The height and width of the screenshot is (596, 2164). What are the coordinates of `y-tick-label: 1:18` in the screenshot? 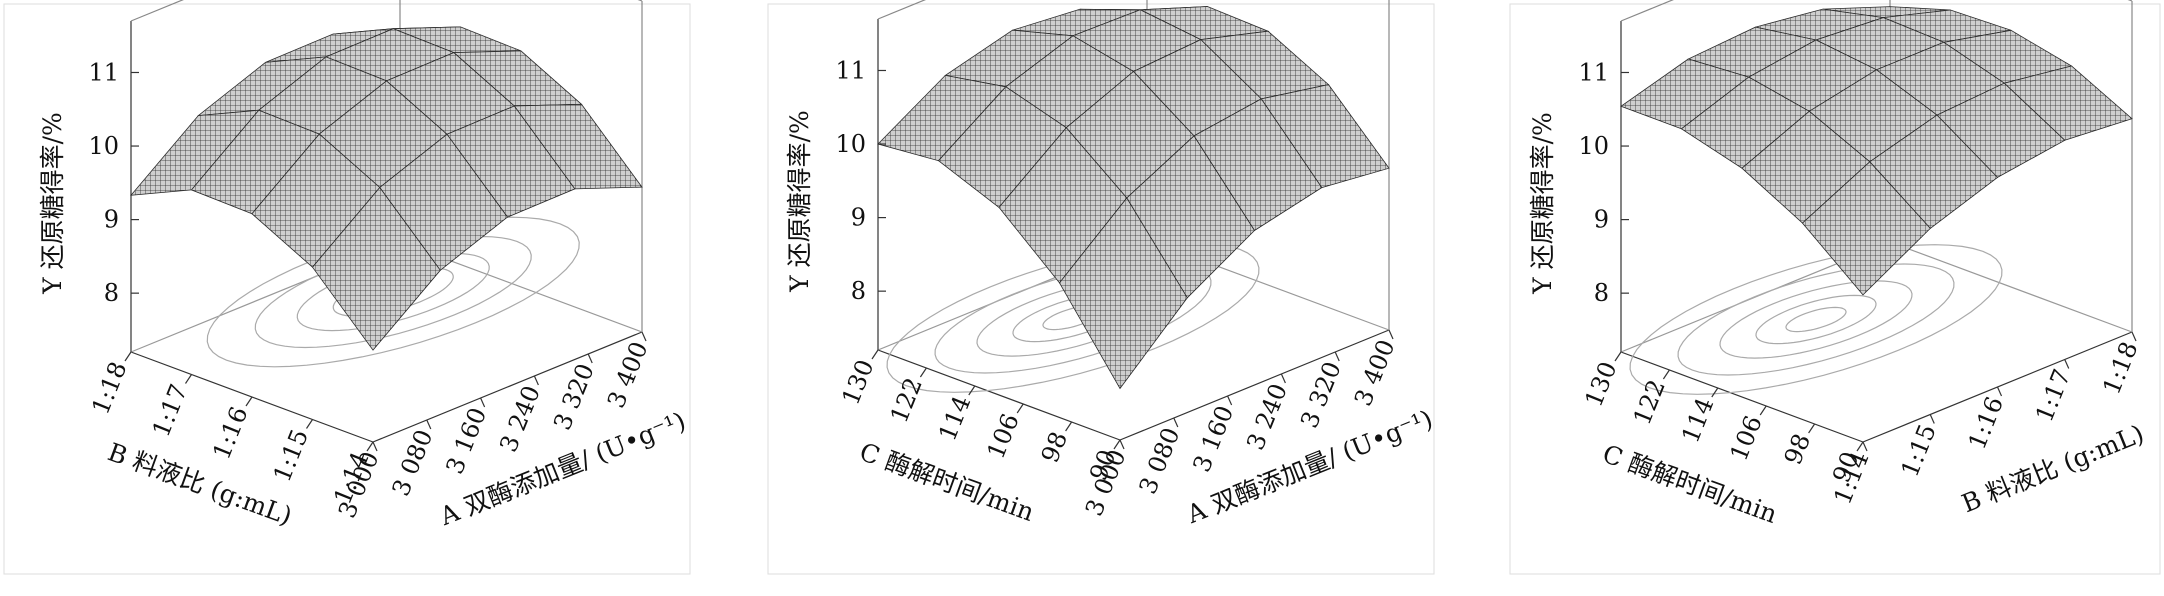 It's located at (109, 388).